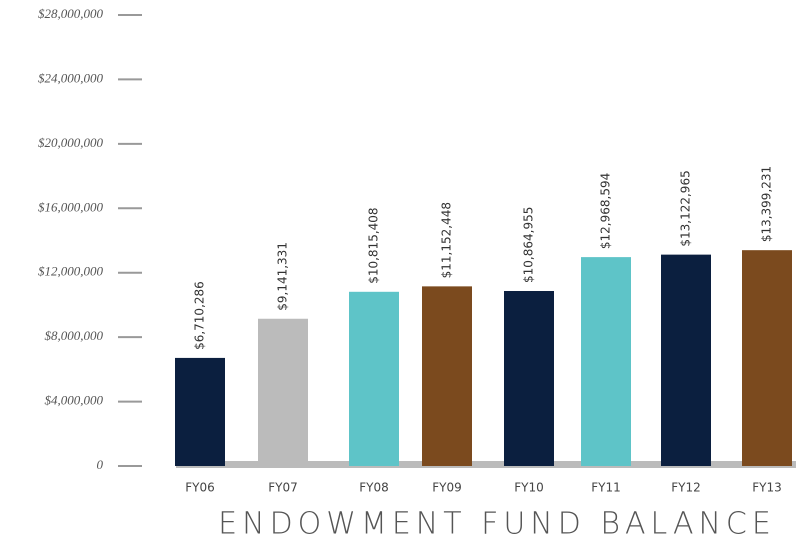 This screenshot has height=545, width=796. I want to click on x-tick-label: FY06, so click(200, 488).